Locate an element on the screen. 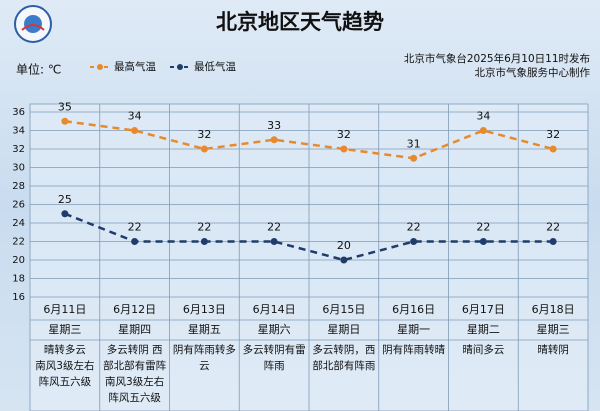 The image size is (600, 411). y-tick-label: 18 is located at coordinates (18, 279).